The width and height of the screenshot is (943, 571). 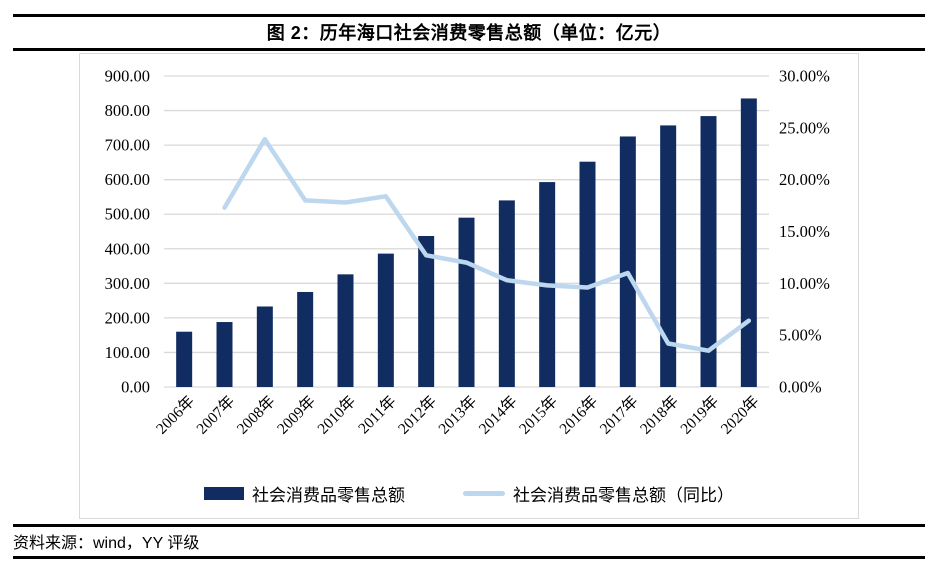 What do you see at coordinates (623, 495) in the screenshot?
I see `legend-label-yoy: 社会消费品零售总额（同比）` at bounding box center [623, 495].